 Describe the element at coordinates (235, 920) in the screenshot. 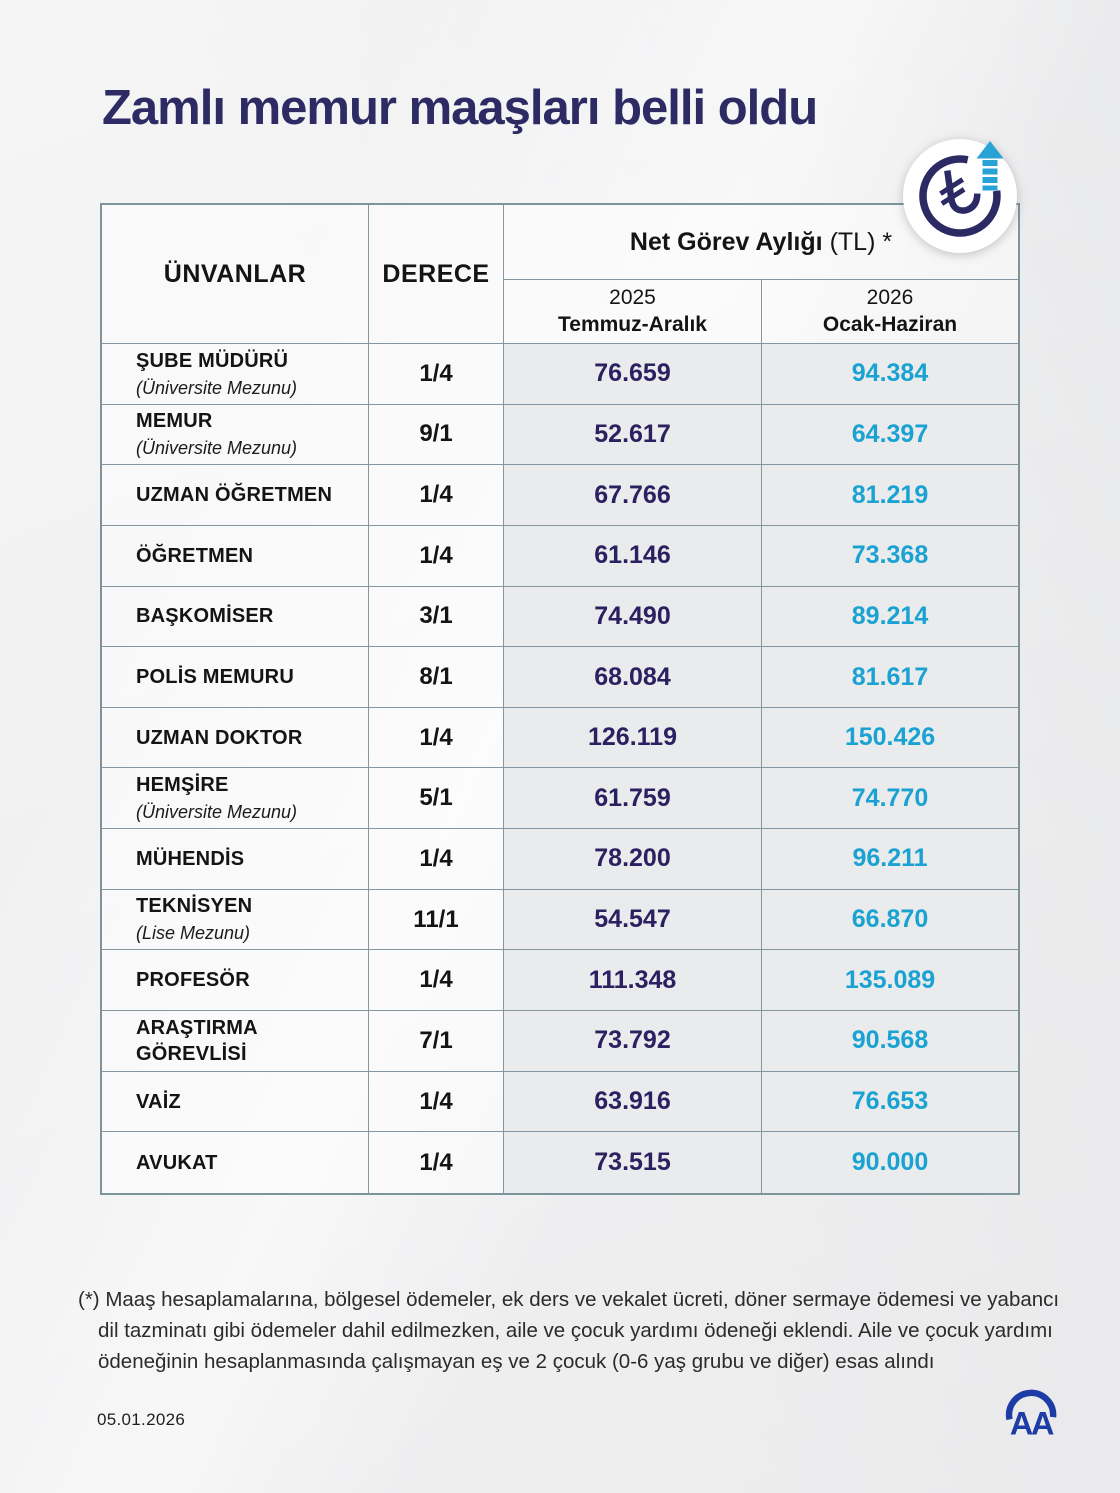

I see `table-row-title-cell: TEKNİSYEN (Lise Mezunu)` at that location.